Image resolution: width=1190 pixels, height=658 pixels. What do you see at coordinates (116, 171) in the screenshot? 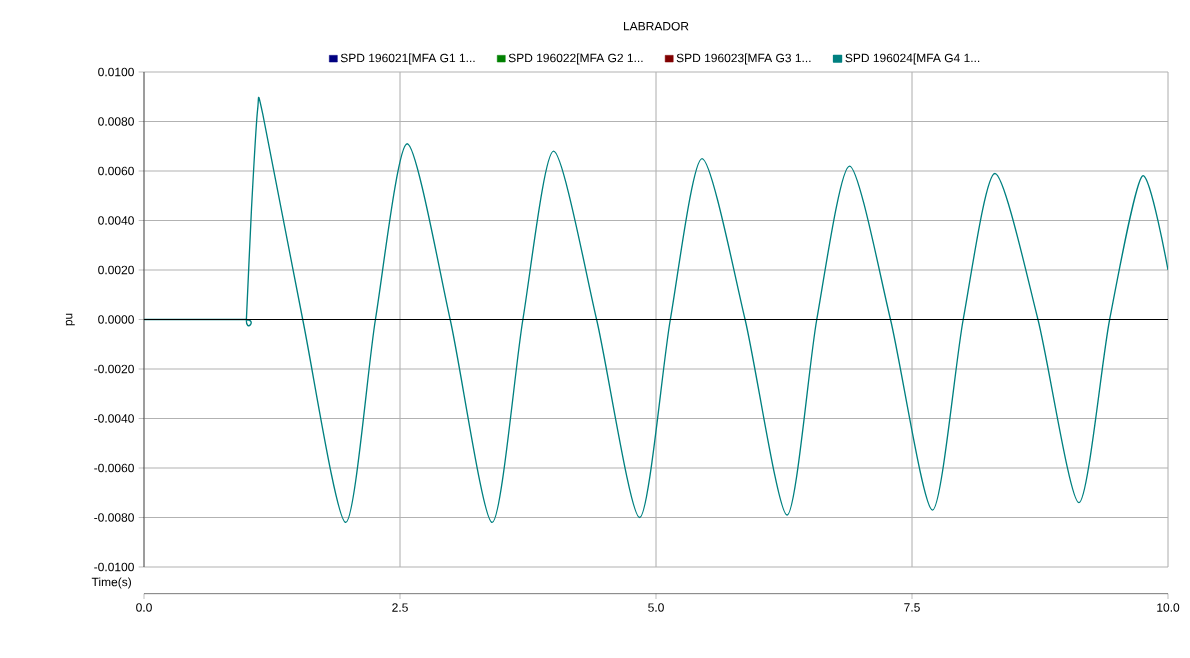
I see `y-tick-label: 0.0060` at bounding box center [116, 171].